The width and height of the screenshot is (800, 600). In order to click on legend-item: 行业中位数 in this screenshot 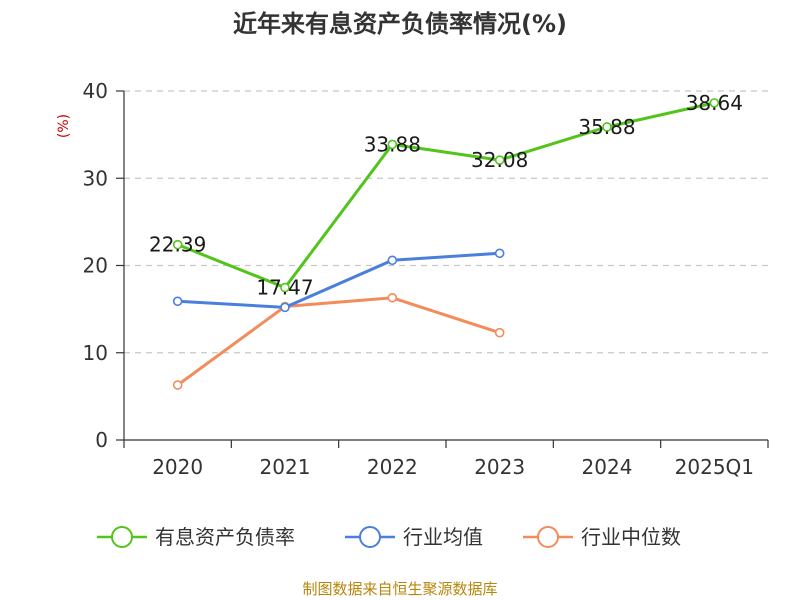, I will do `click(602, 537)`.